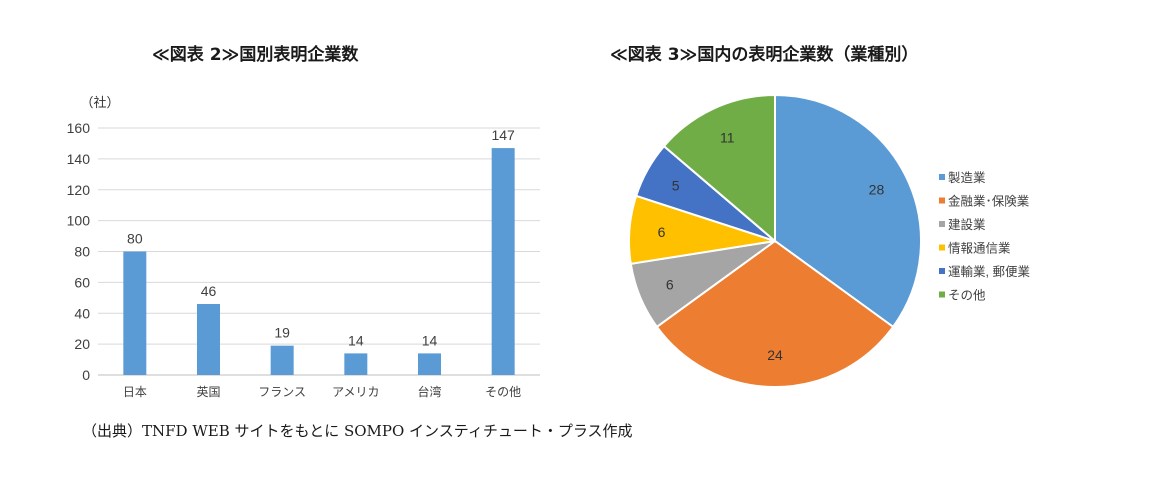 The width and height of the screenshot is (1165, 486). What do you see at coordinates (967, 177) in the screenshot?
I see `legend-label: 製造業` at bounding box center [967, 177].